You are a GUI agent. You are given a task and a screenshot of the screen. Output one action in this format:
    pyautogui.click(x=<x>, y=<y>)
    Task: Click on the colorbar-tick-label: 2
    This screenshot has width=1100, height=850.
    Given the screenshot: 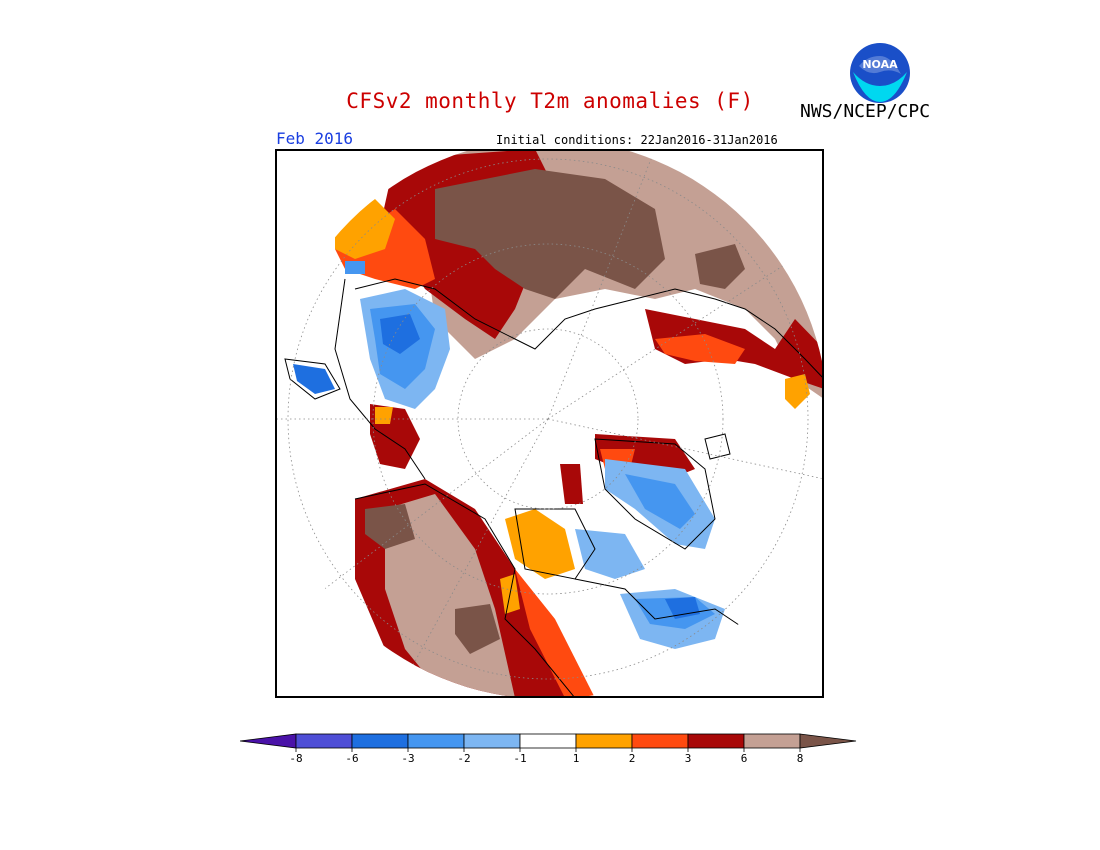 What is the action you would take?
    pyautogui.click(x=632, y=758)
    